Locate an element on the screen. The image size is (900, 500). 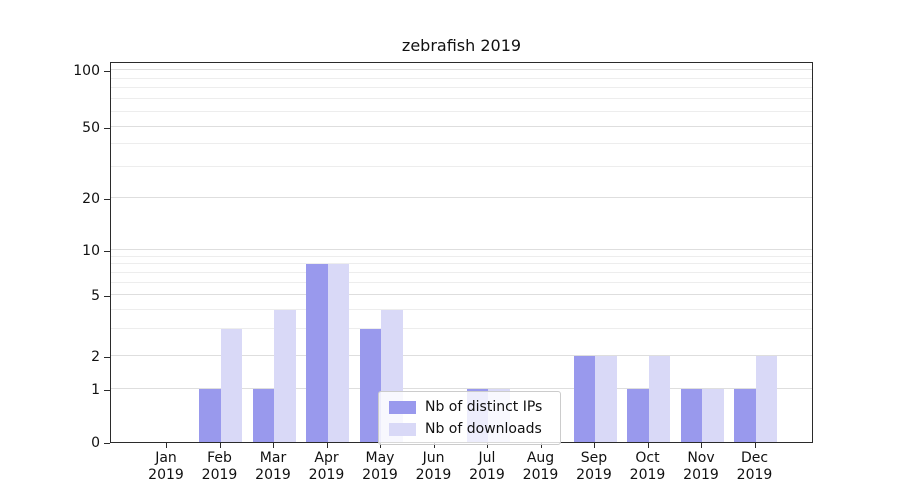
x-tick-label: Apr 2019 is located at coordinates (326, 466).